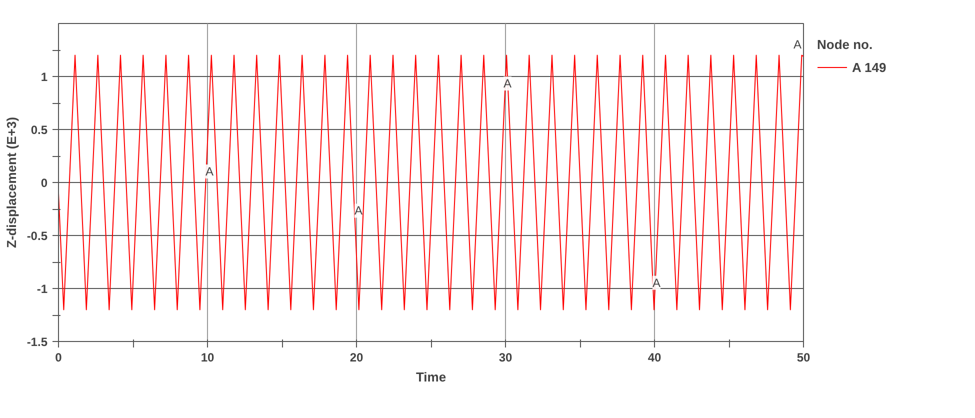  Describe the element at coordinates (37, 342) in the screenshot. I see `y-tick-label: -1.5` at that location.